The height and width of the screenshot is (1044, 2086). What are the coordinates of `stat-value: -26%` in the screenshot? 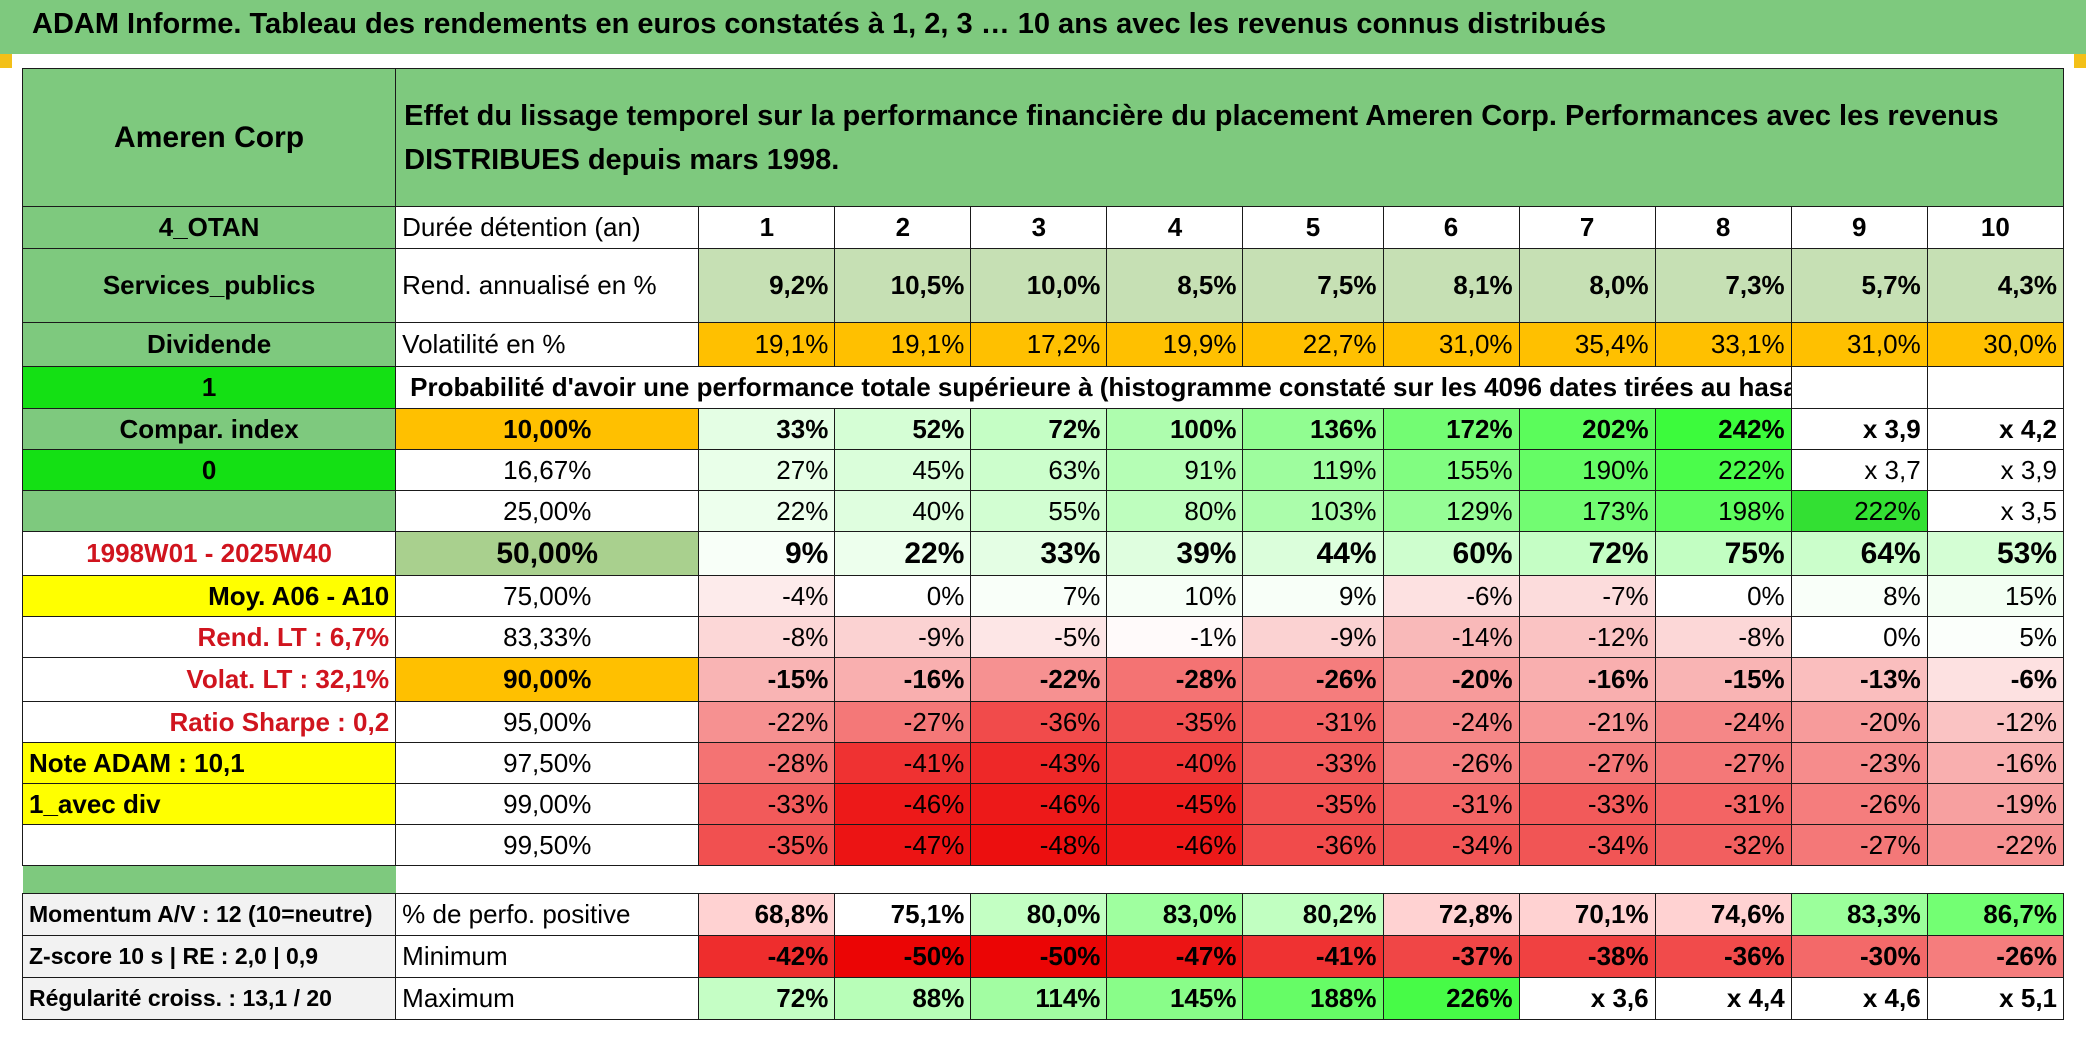 It's located at (1995, 956).